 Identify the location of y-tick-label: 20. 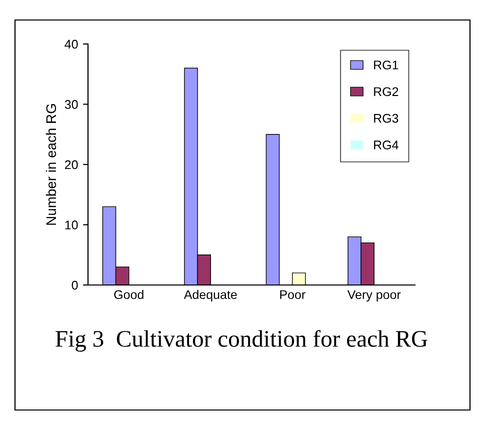
(71, 165).